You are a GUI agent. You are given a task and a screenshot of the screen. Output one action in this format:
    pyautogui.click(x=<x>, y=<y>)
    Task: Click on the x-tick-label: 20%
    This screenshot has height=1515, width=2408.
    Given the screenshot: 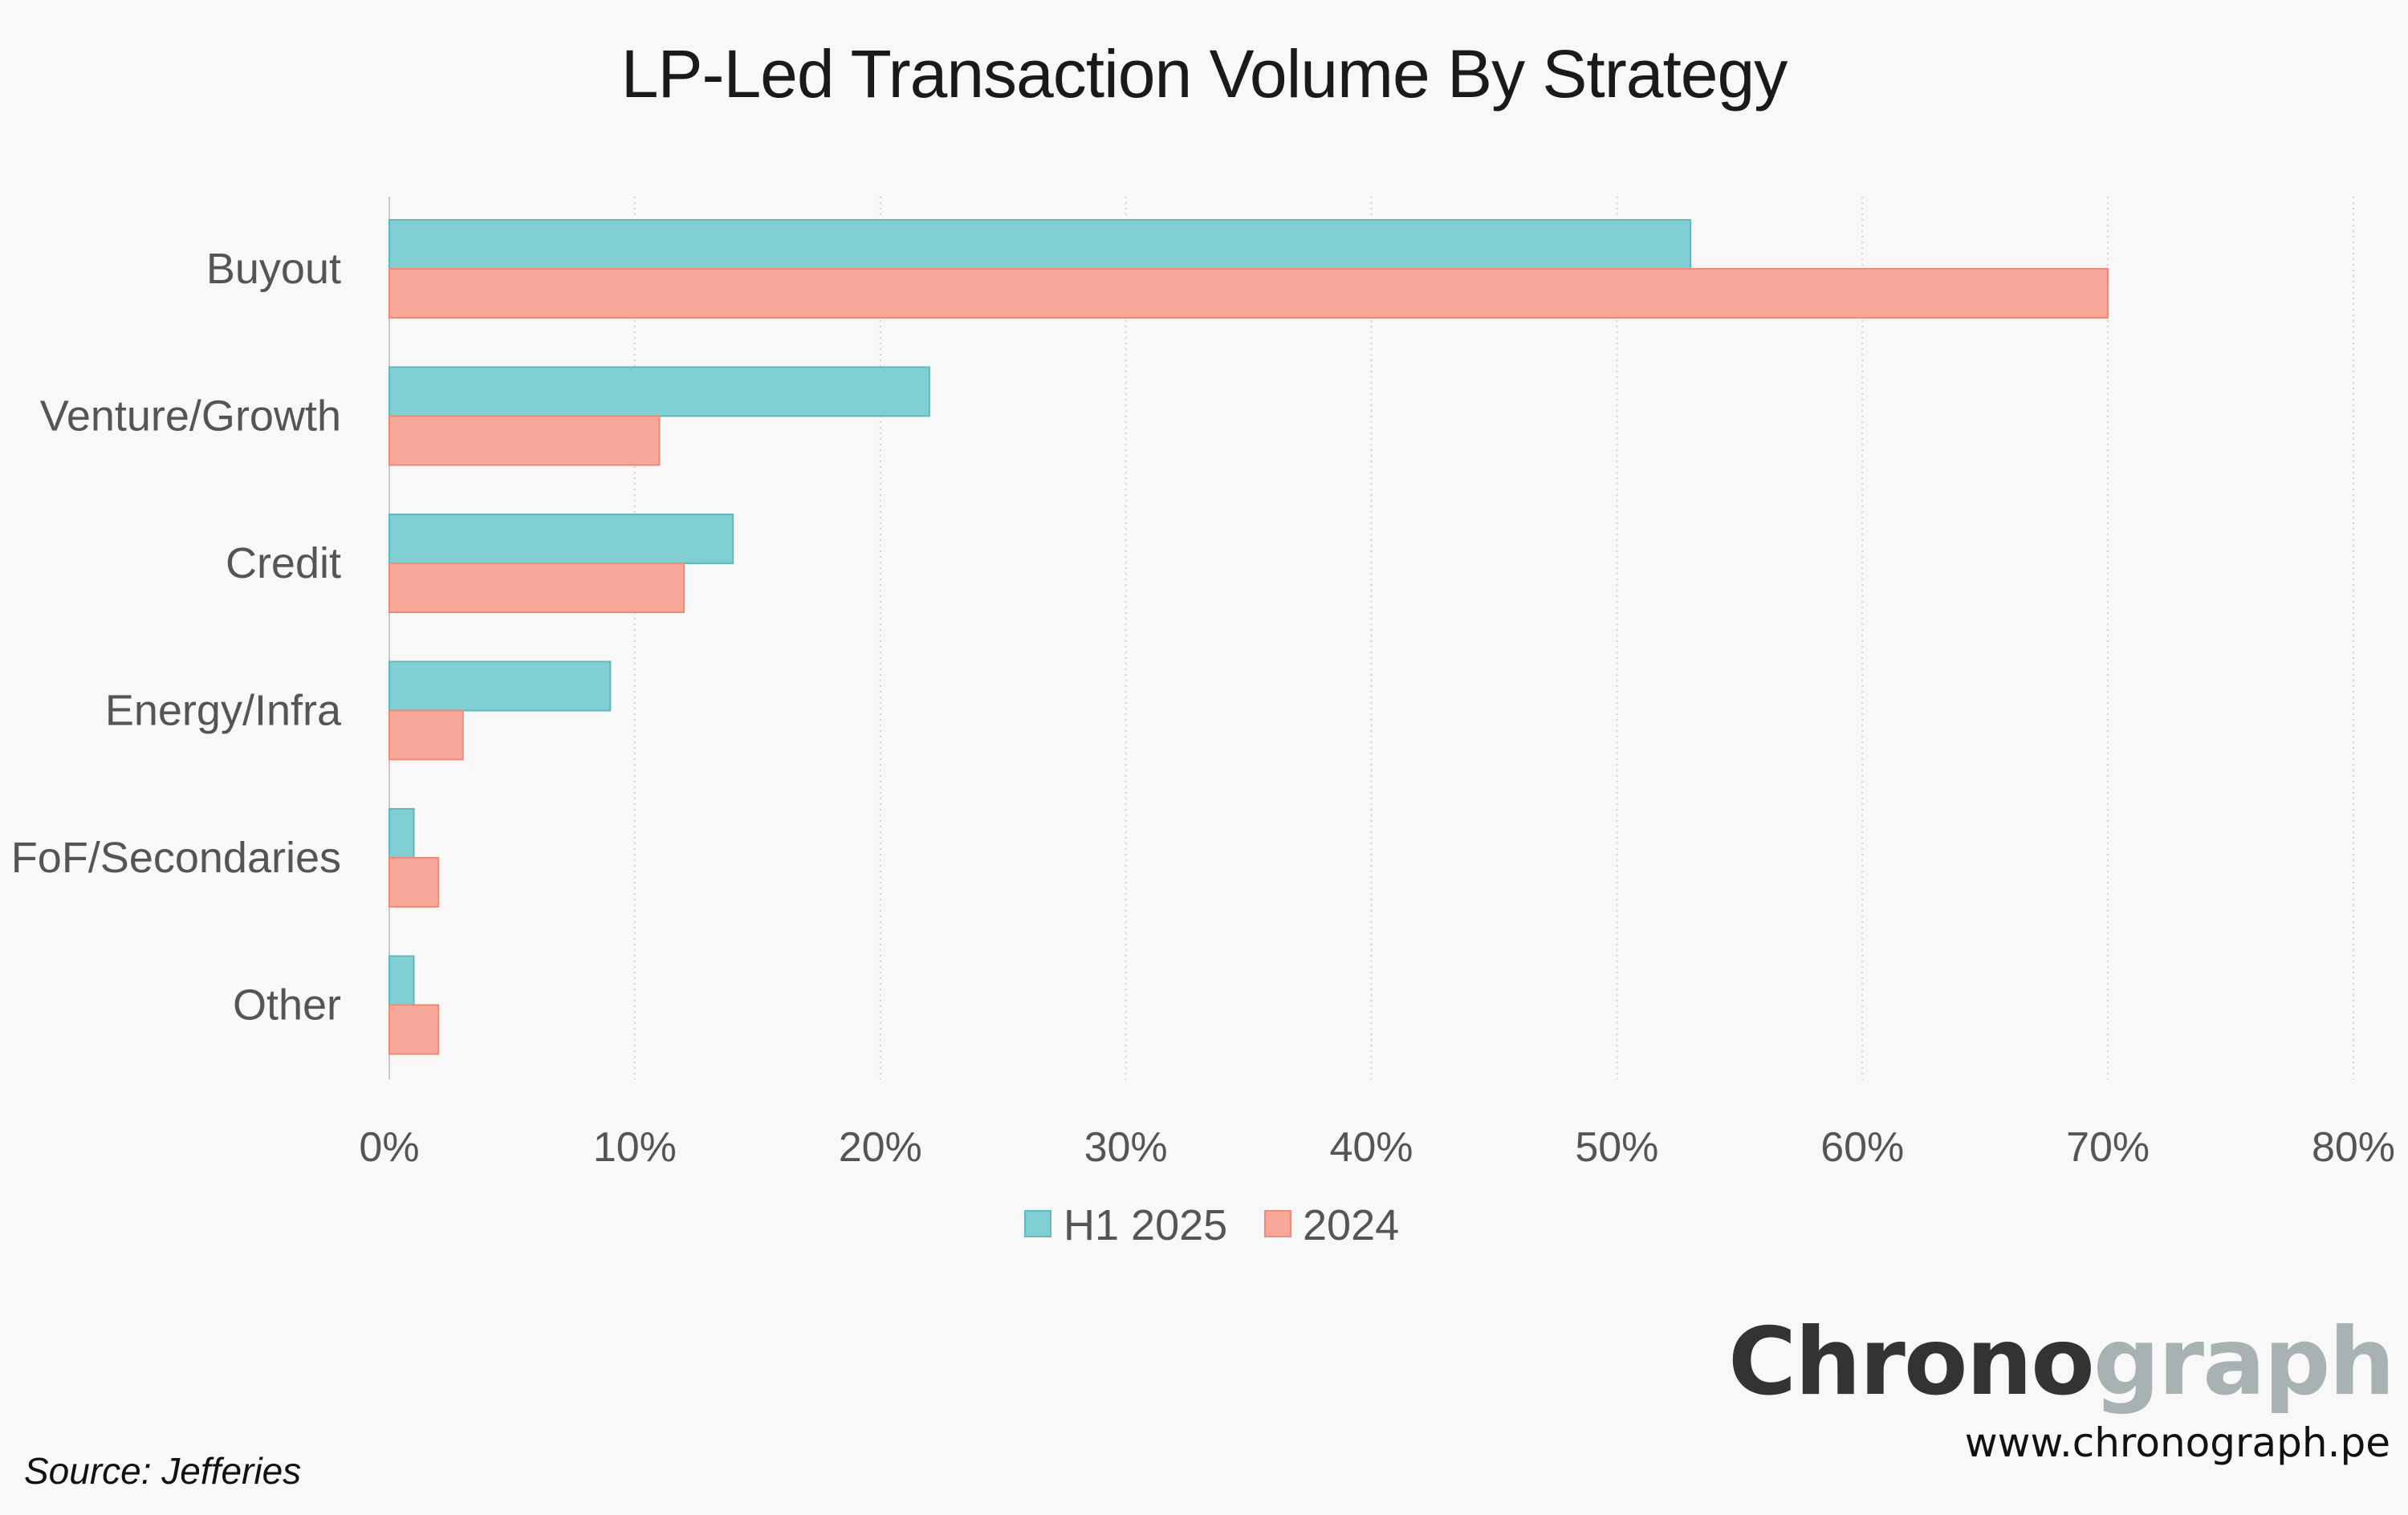 What is the action you would take?
    pyautogui.click(x=881, y=1147)
    